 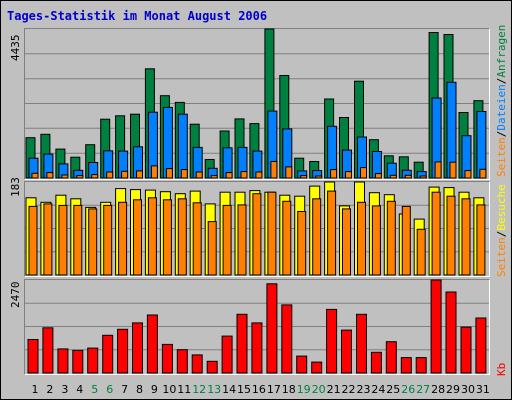 I want to click on day-label: 8, so click(x=139, y=389).